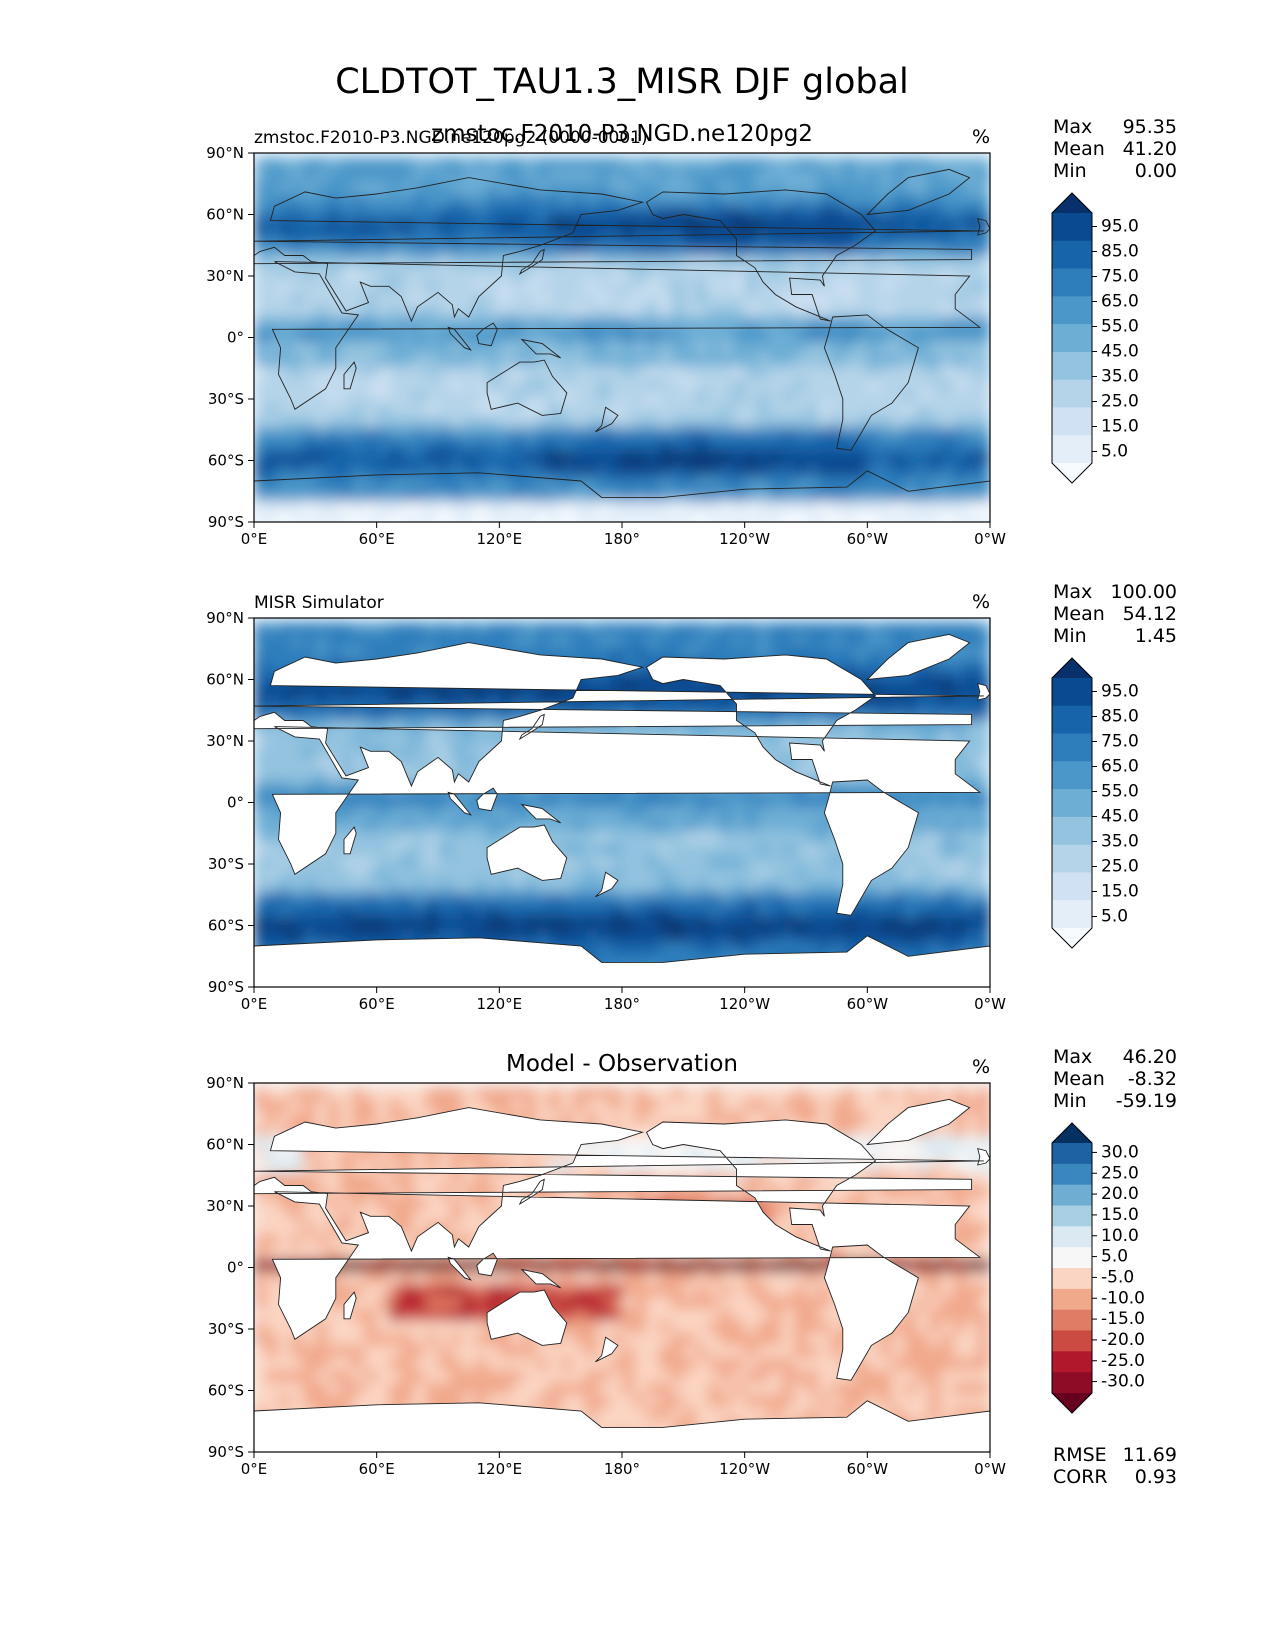  Describe the element at coordinates (1120, 1215) in the screenshot. I see `colorbar-tick-label: 15.0` at that location.